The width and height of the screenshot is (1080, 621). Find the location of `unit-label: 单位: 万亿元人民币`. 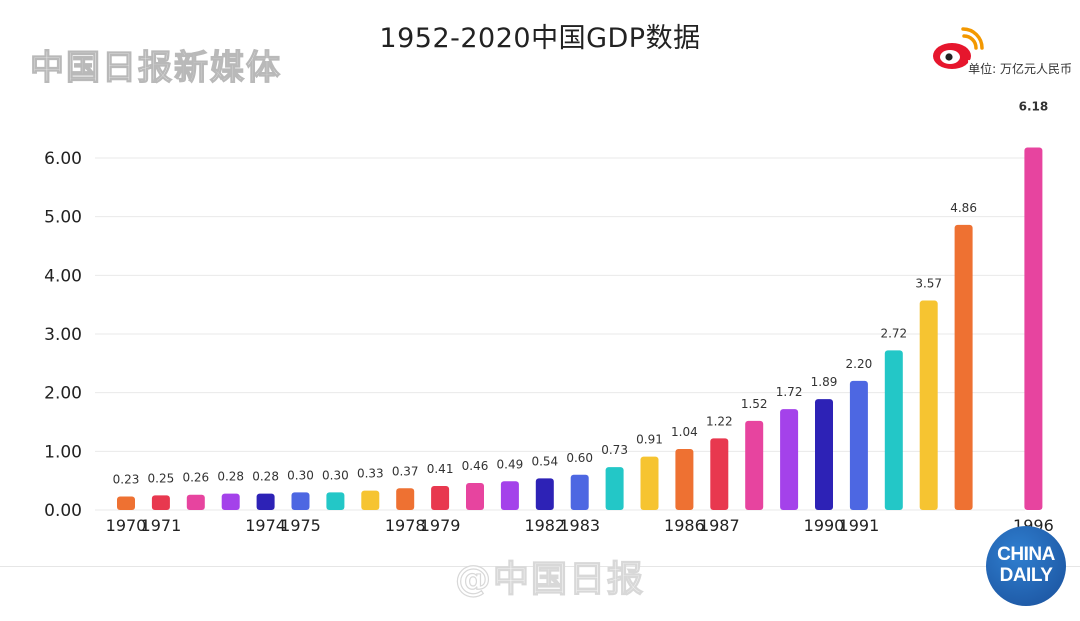

unit-label: 单位: 万亿元人民币 is located at coordinates (1020, 68).